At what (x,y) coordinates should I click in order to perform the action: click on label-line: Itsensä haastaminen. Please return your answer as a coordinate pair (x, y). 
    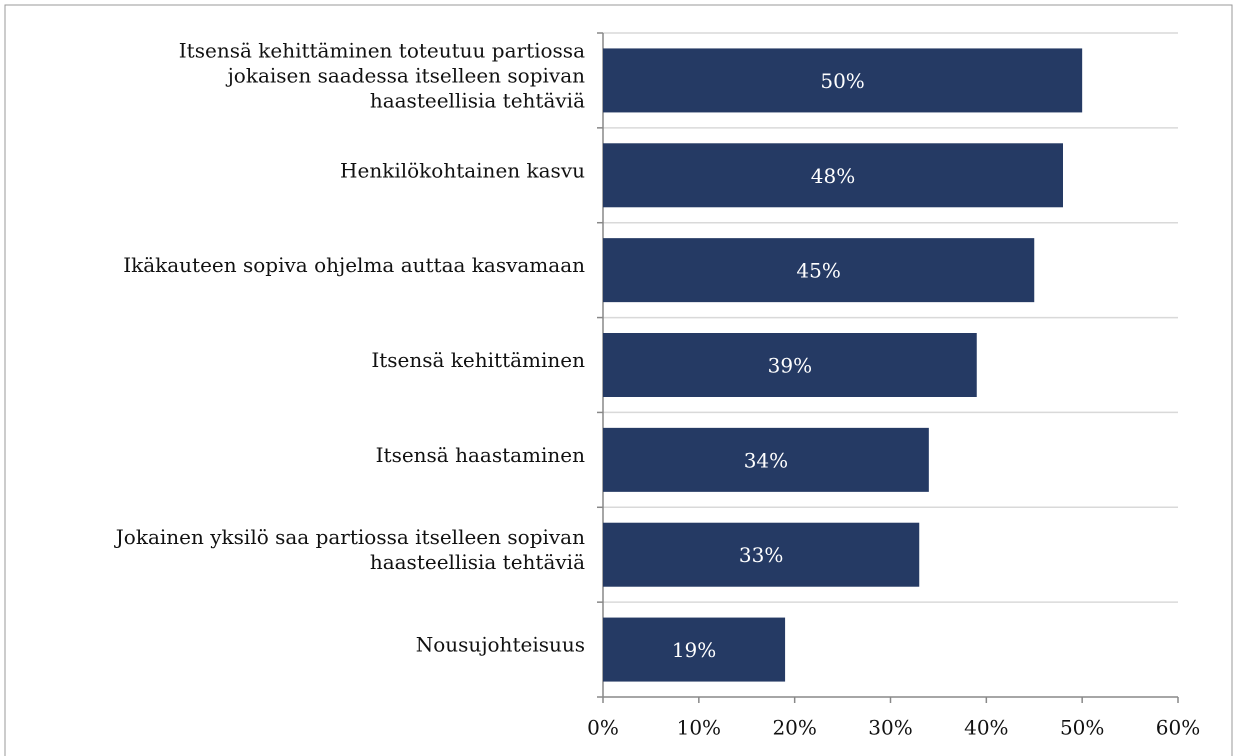
    Looking at the image, I should click on (480, 454).